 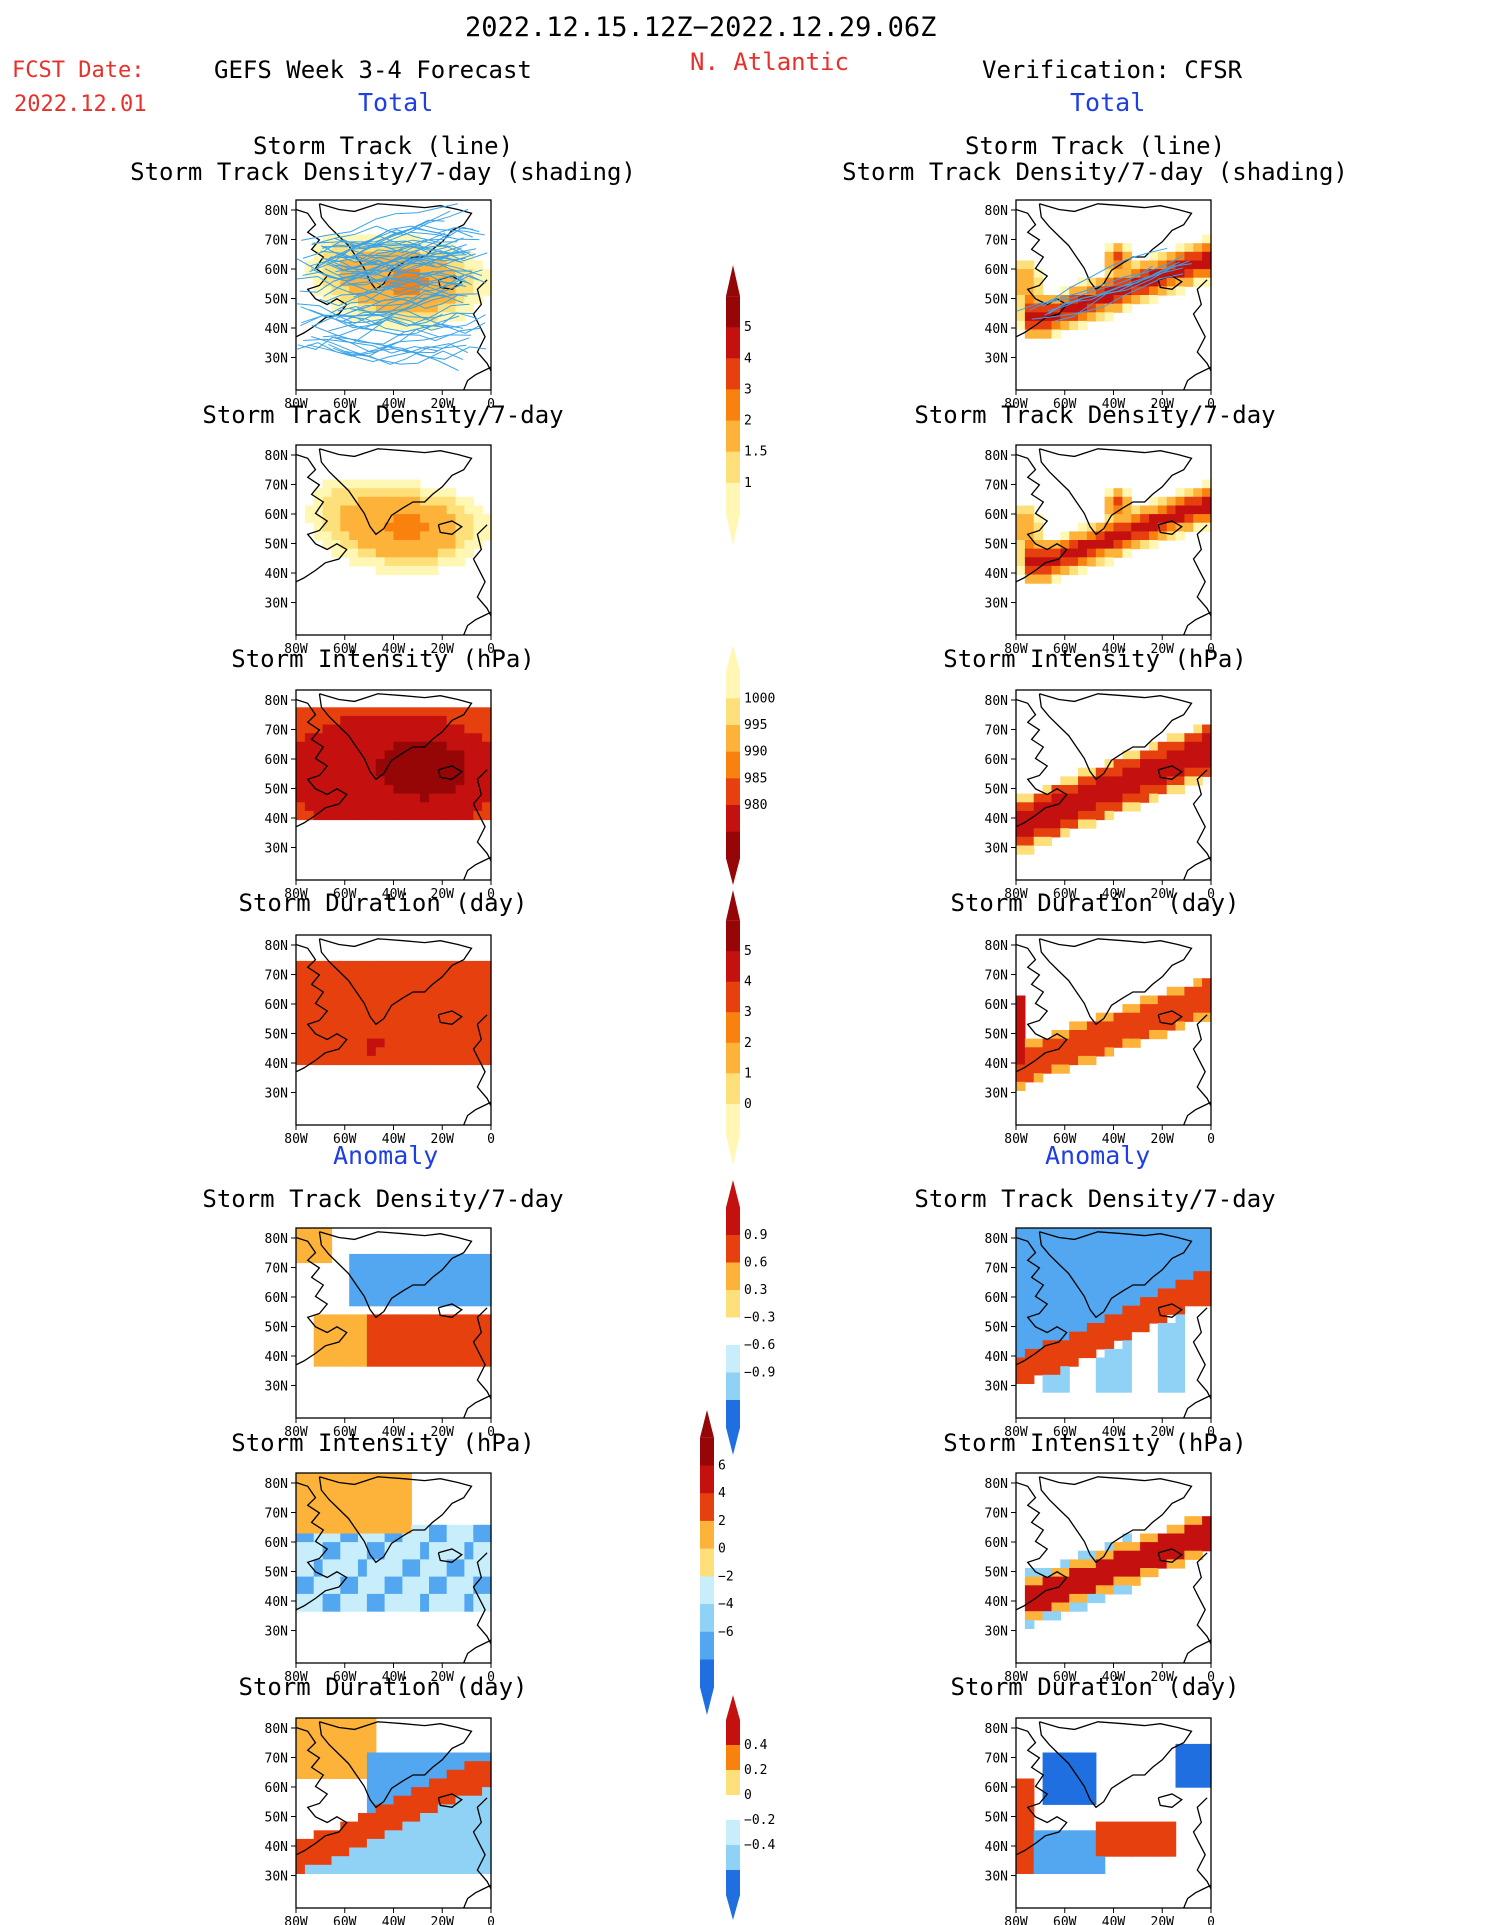 What do you see at coordinates (755, 1290) in the screenshot?
I see `colorbar-label: 0.3` at bounding box center [755, 1290].